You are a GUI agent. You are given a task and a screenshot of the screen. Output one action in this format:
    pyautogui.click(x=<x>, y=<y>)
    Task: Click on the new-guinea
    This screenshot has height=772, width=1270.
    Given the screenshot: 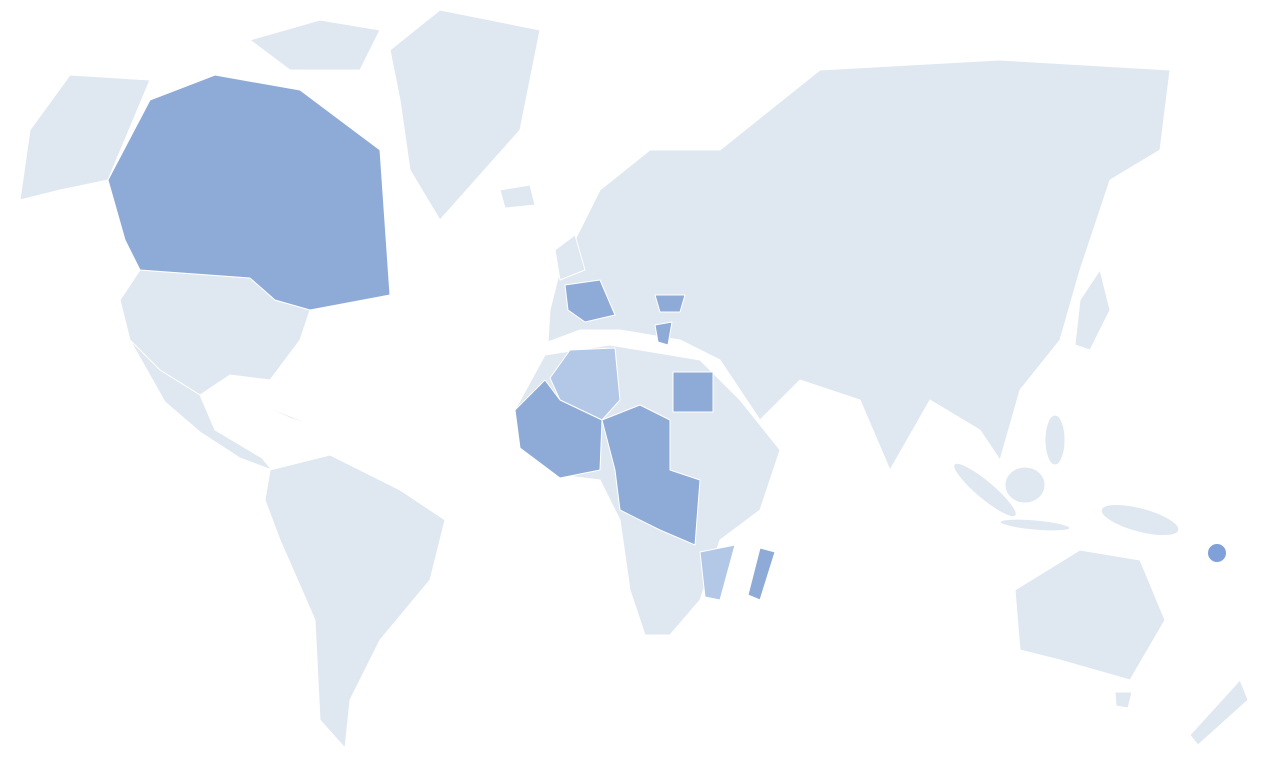 What is the action you would take?
    pyautogui.click(x=1140, y=520)
    